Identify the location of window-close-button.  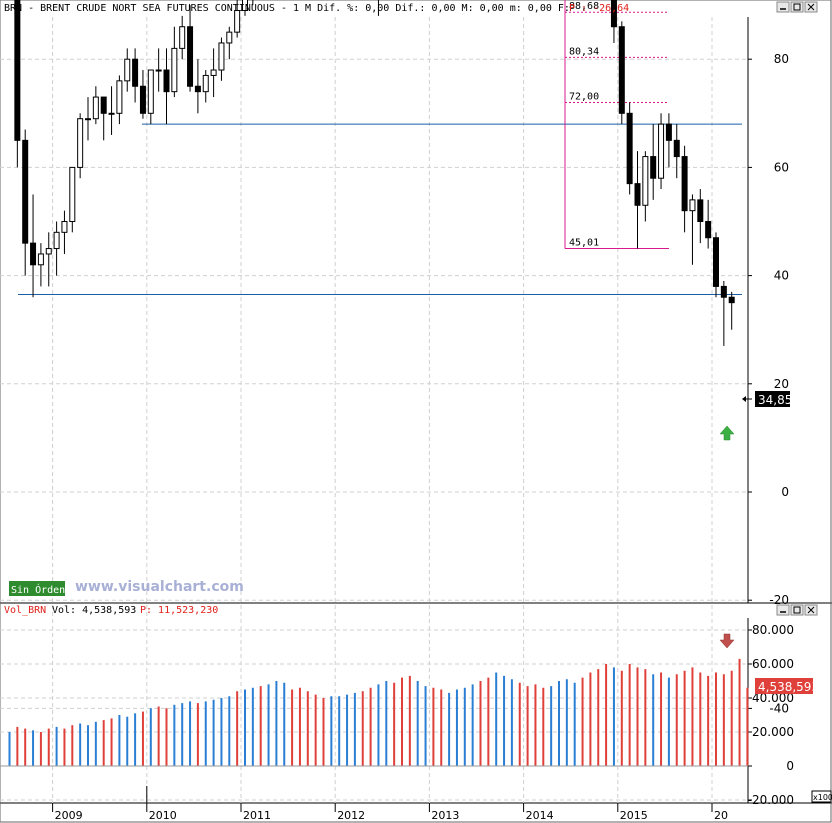
(811, 7).